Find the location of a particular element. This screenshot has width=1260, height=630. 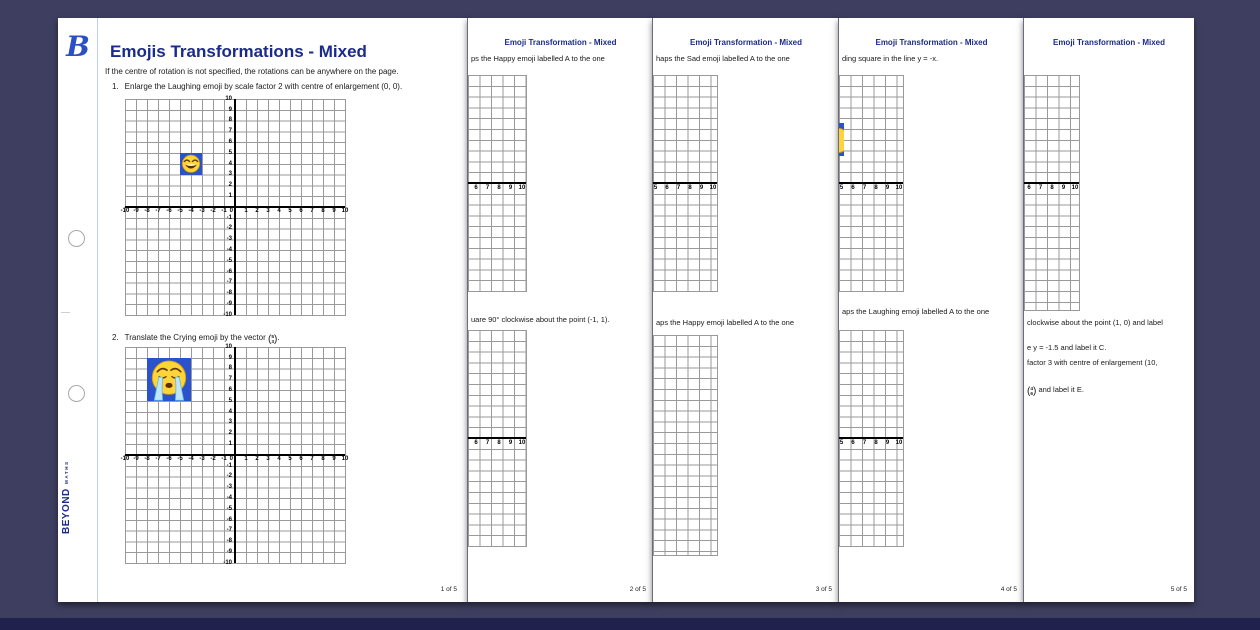

brand-vertical: BEYOND MATHS is located at coordinates (66, 480).